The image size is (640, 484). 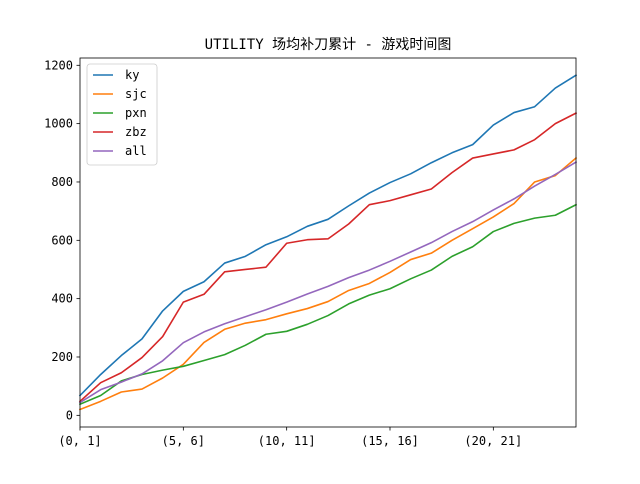 I want to click on y-tick-label: 400, so click(x=62, y=299).